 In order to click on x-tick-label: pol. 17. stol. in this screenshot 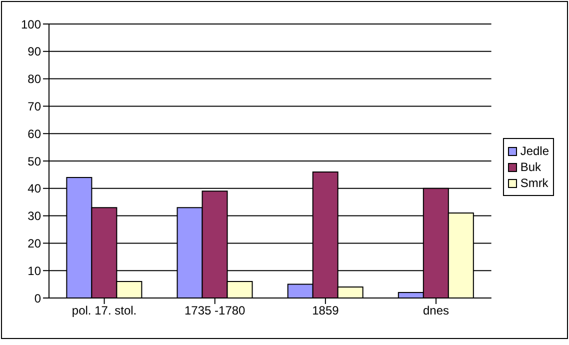, I will do `click(104, 311)`.